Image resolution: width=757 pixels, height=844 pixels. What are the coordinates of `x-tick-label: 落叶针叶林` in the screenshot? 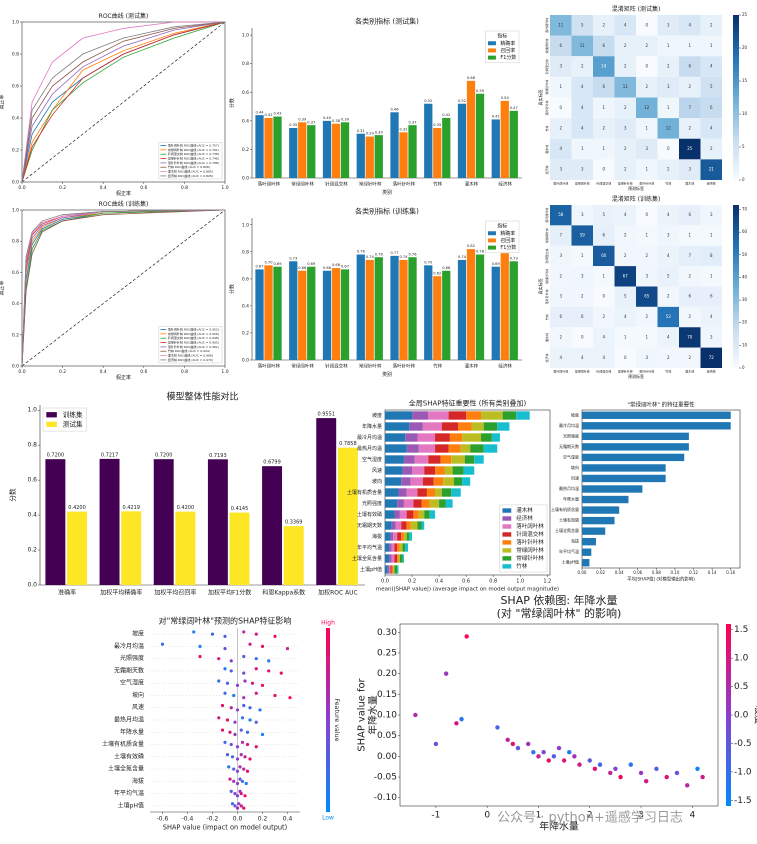 It's located at (404, 183).